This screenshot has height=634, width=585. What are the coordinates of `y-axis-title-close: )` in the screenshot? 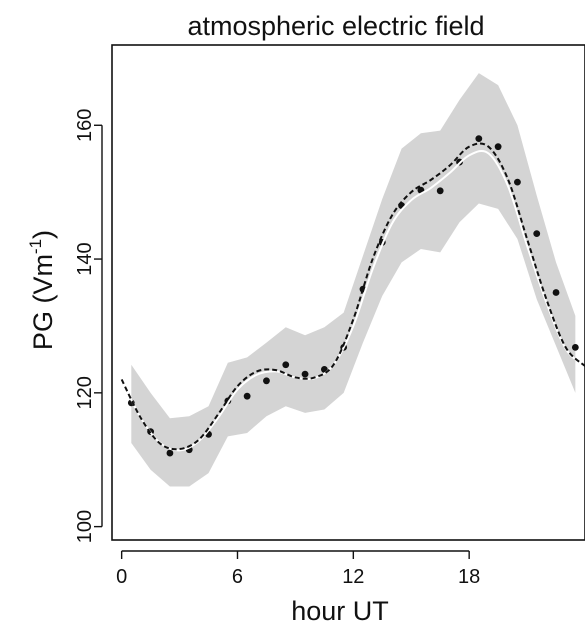 It's located at (43, 234).